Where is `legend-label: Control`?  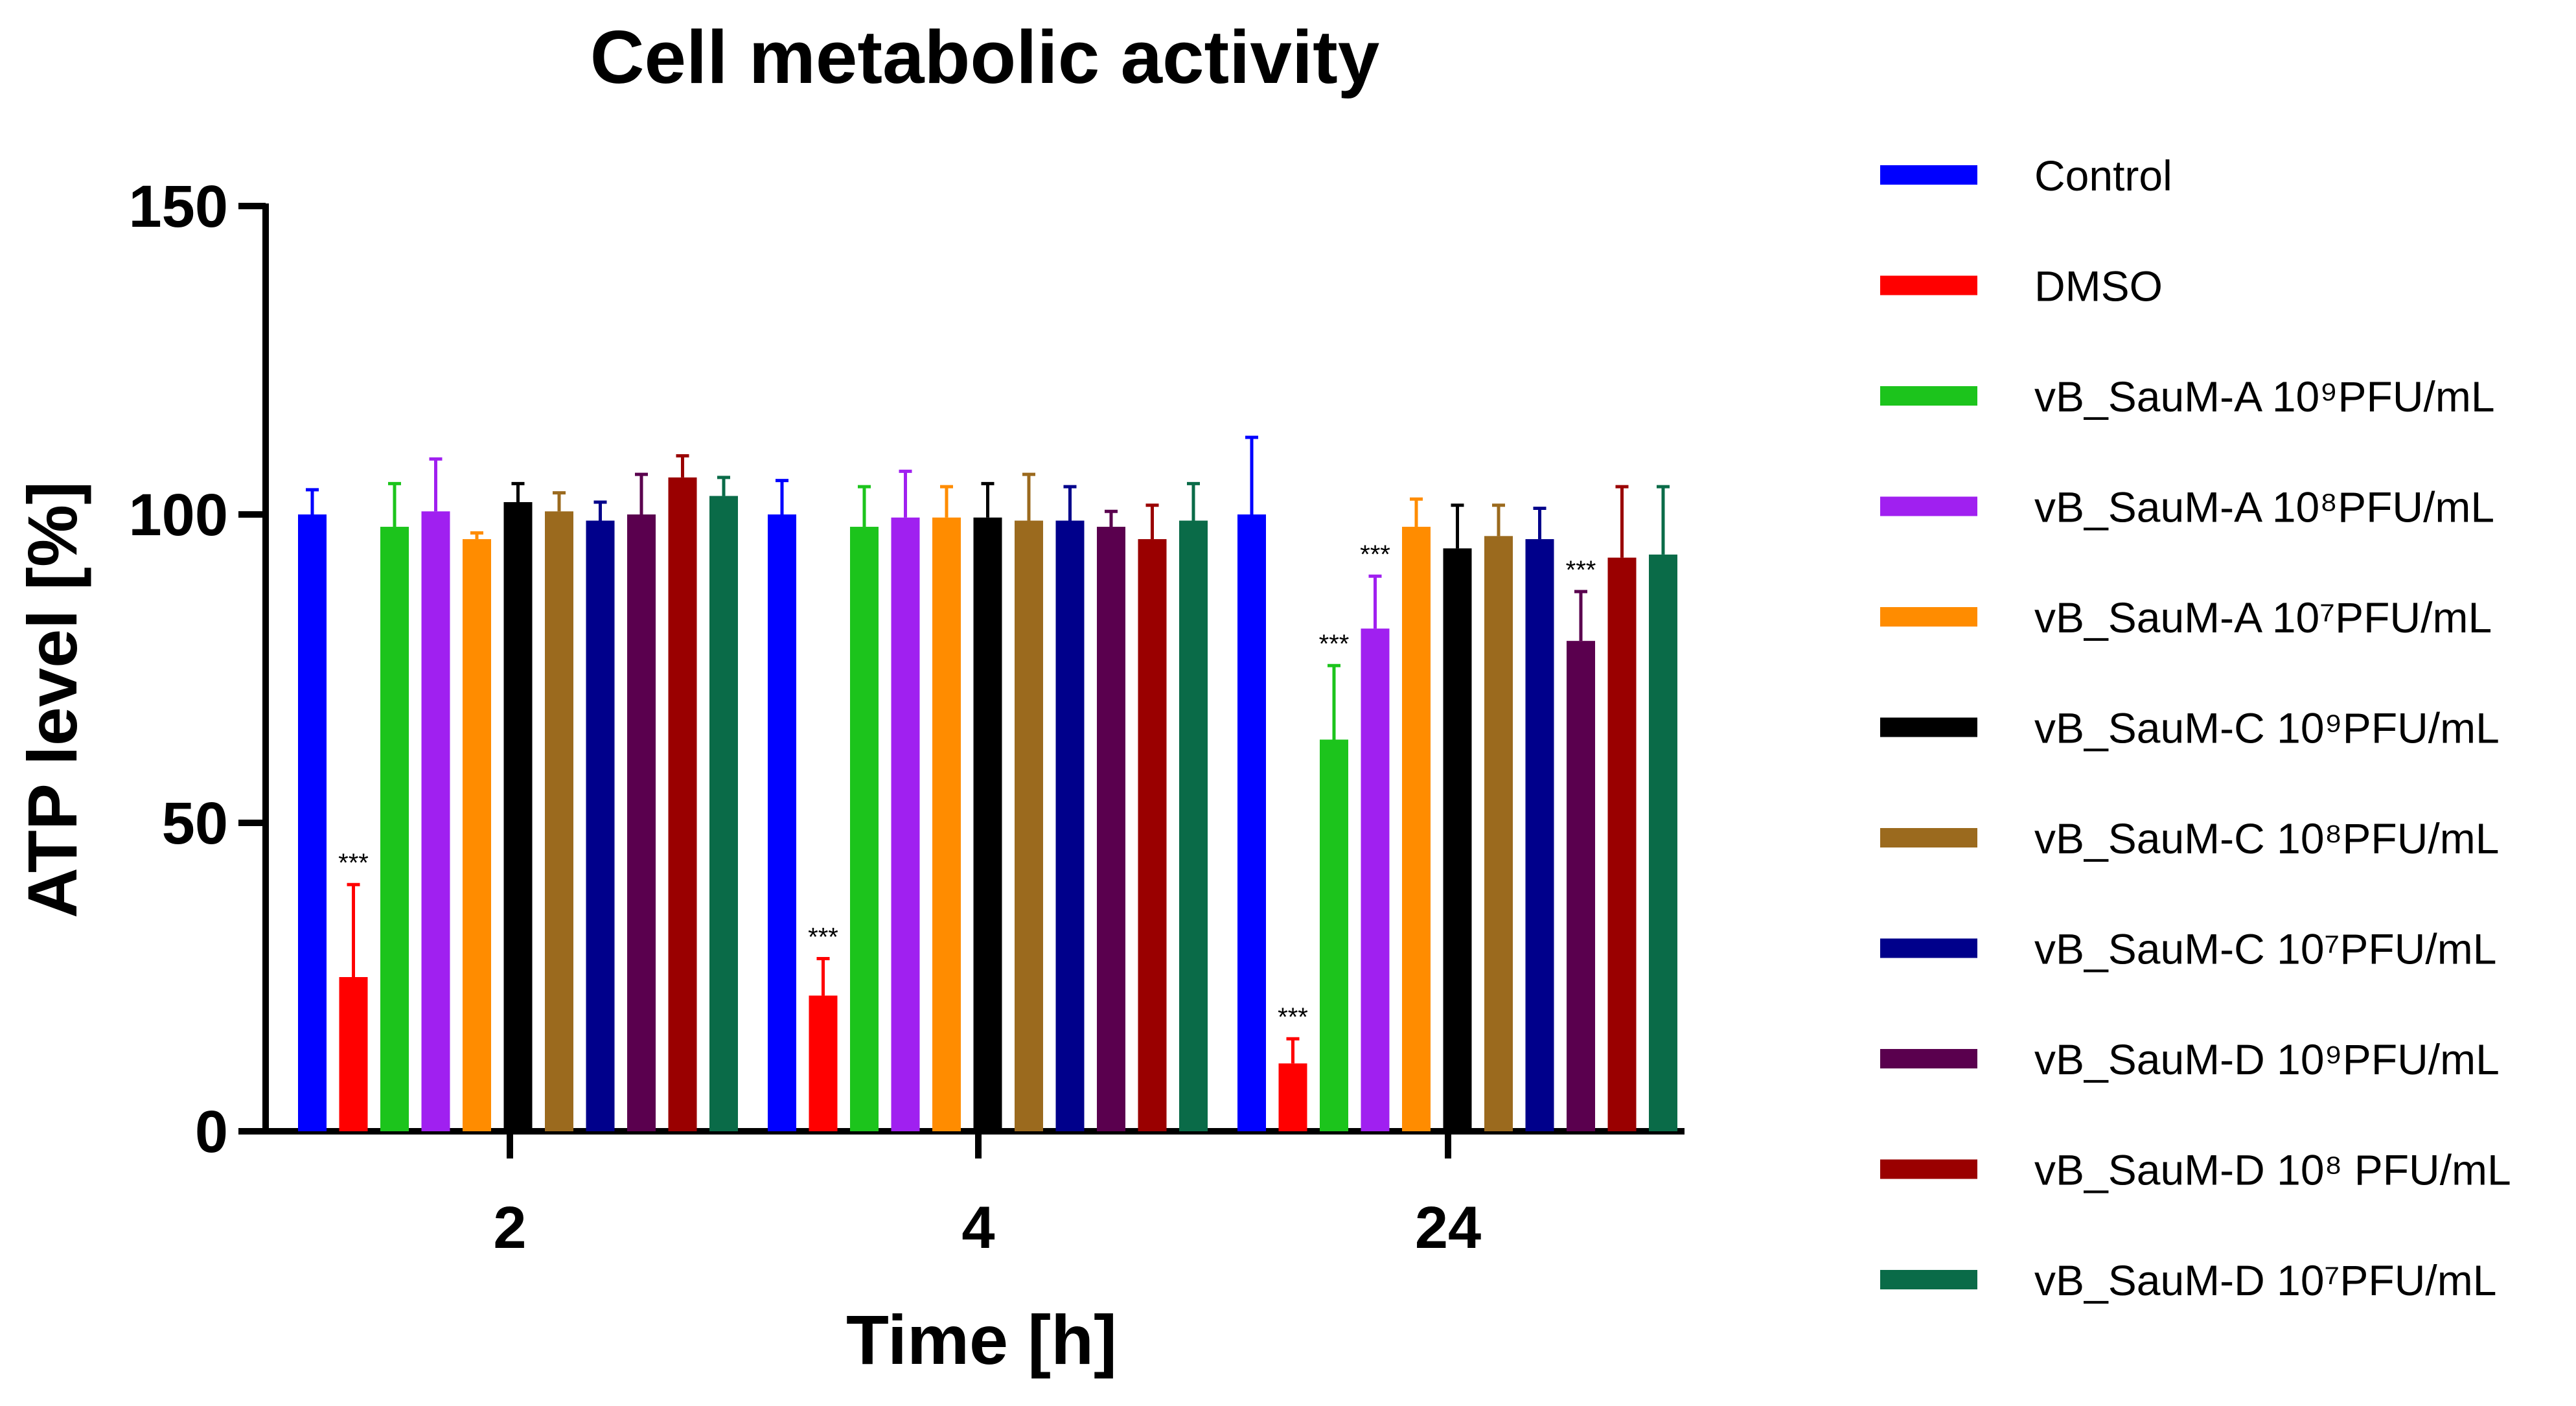 legend-label: Control is located at coordinates (2103, 176).